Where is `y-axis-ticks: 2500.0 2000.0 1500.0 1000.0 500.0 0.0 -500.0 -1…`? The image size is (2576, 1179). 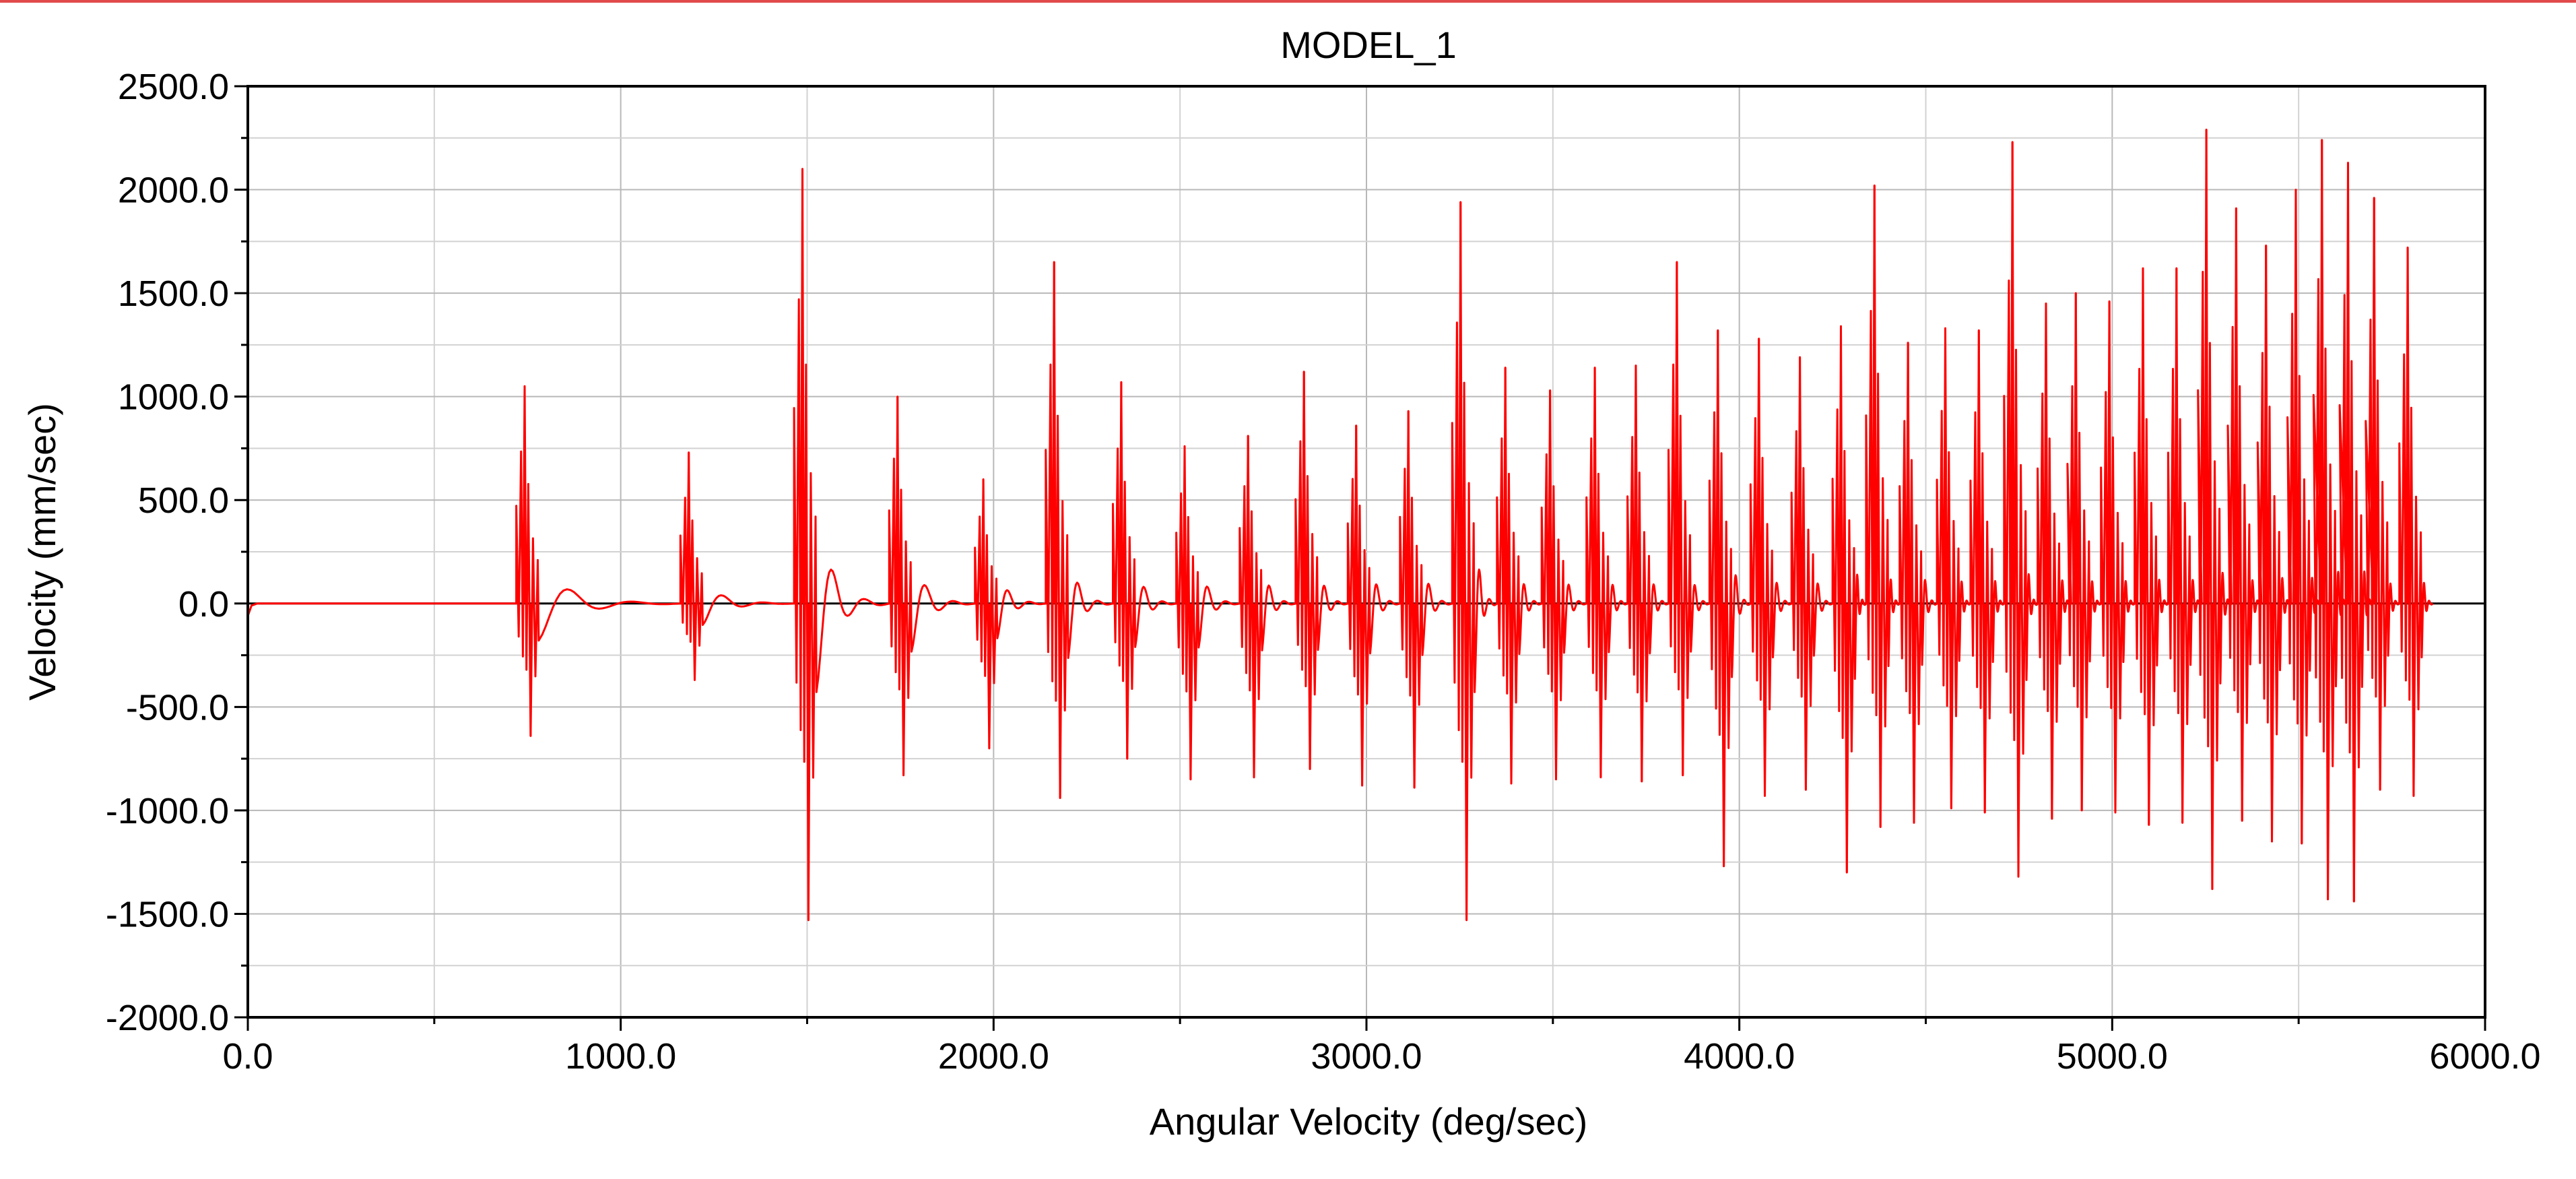
y-axis-ticks: 2500.0 2000.0 1500.0 1000.0 500.0 0.0 -500.0 -1… is located at coordinates (177, 552).